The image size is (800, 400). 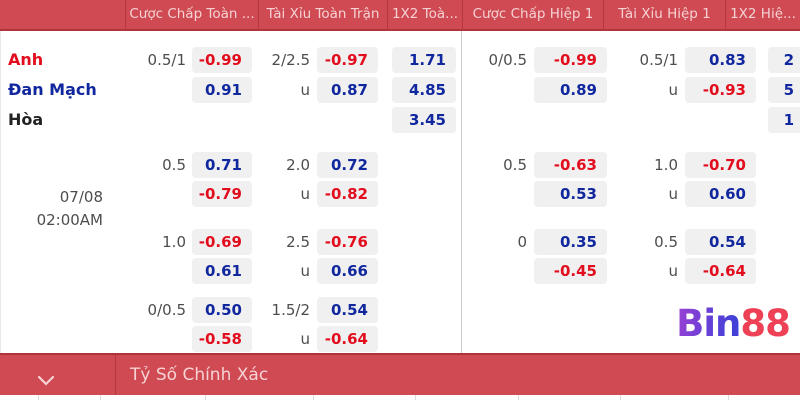 I want to click on overunder-line: 2/2.5, so click(x=290, y=60).